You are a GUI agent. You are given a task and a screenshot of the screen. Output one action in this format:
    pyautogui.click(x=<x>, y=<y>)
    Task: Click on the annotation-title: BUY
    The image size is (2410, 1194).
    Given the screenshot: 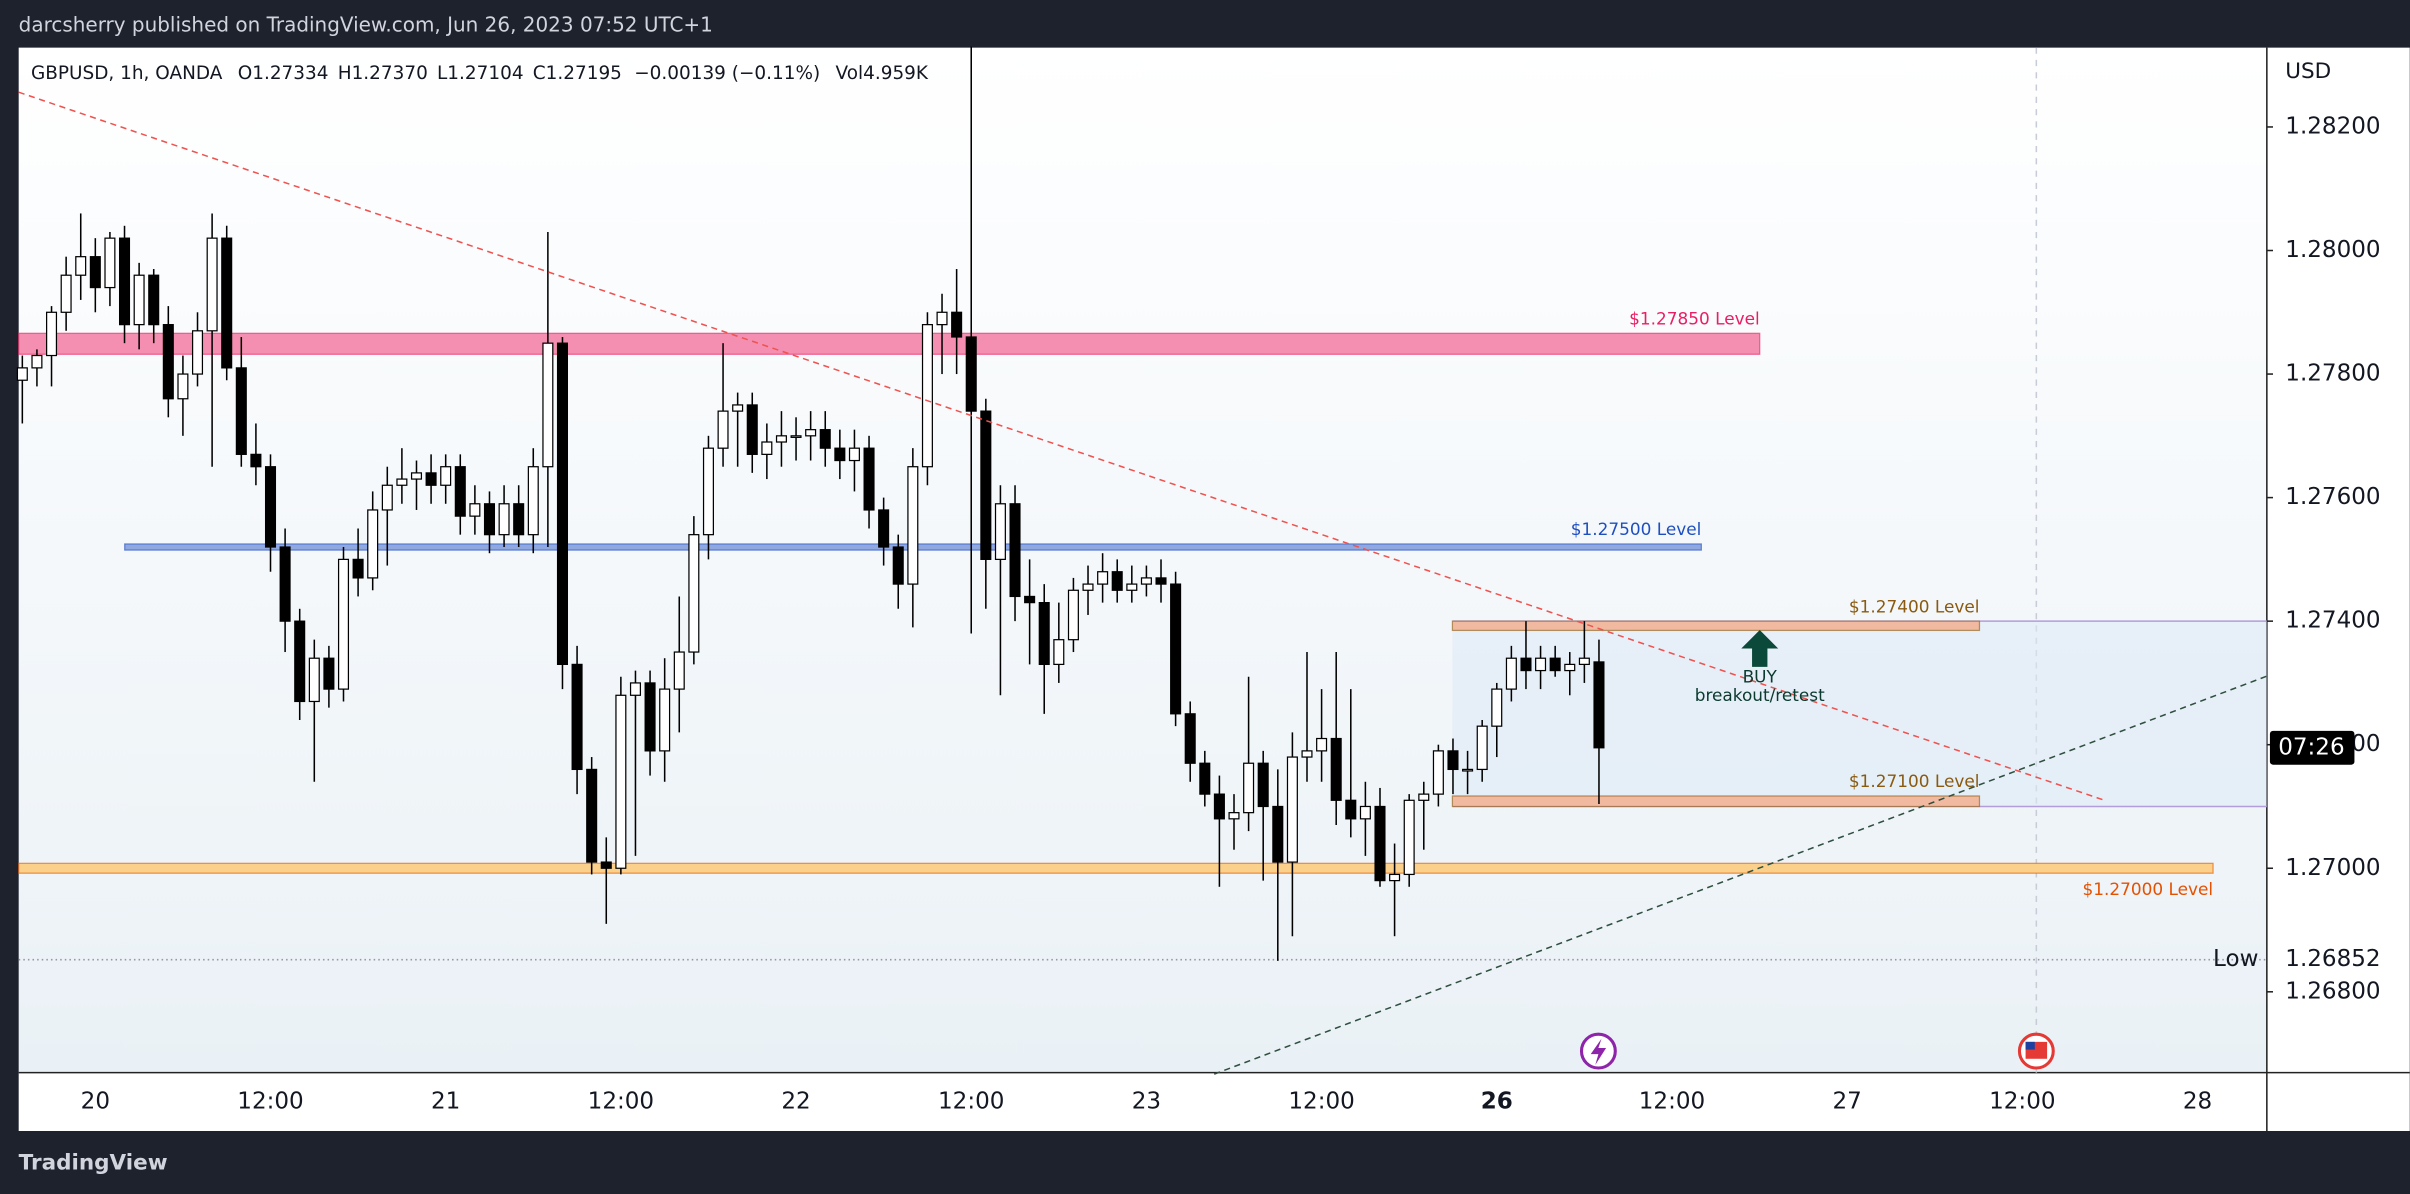 What is the action you would take?
    pyautogui.click(x=1760, y=677)
    